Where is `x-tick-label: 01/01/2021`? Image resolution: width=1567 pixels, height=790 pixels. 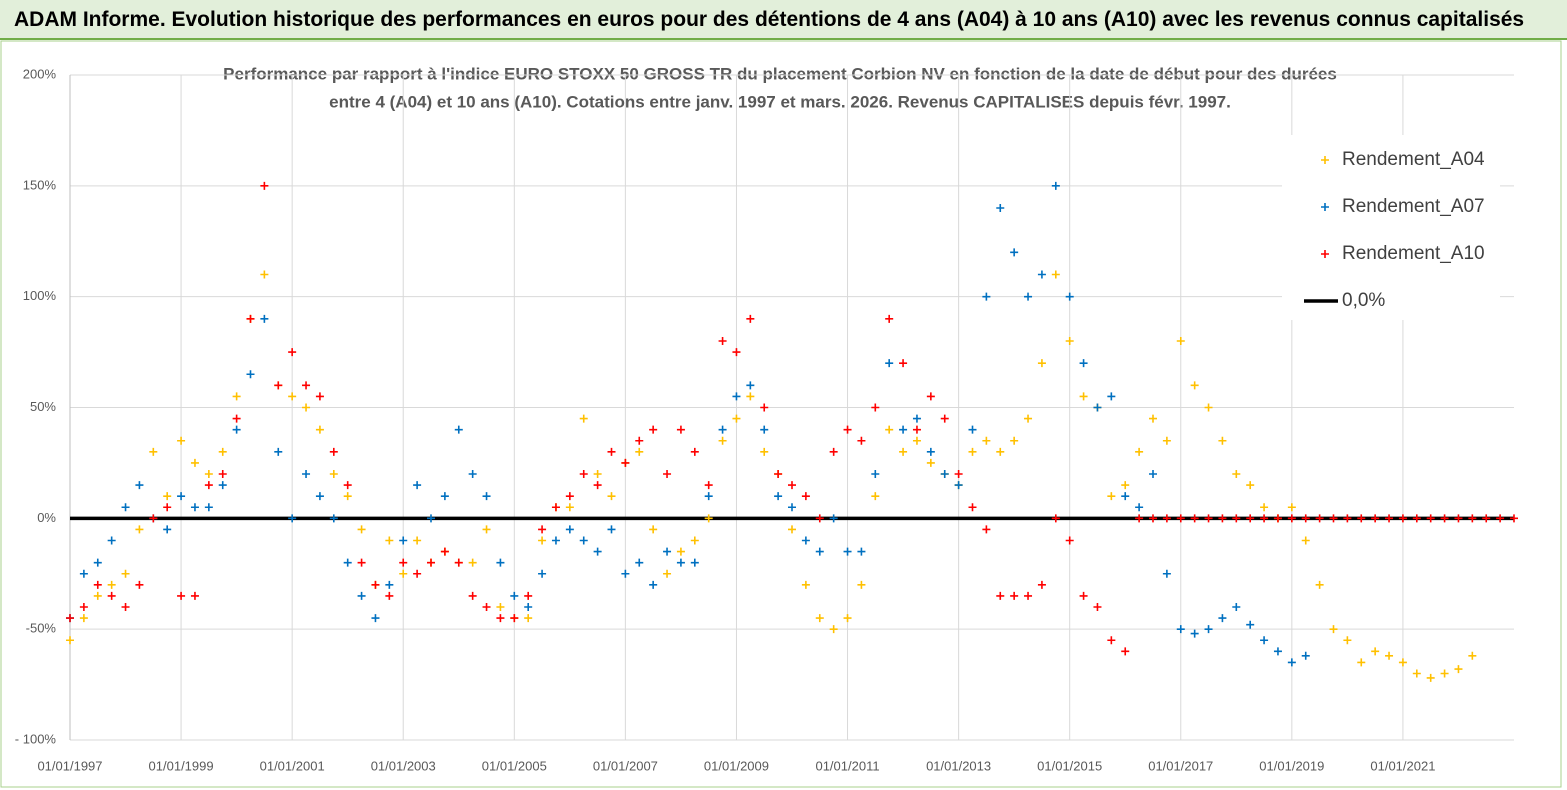 x-tick-label: 01/01/2021 is located at coordinates (1402, 765).